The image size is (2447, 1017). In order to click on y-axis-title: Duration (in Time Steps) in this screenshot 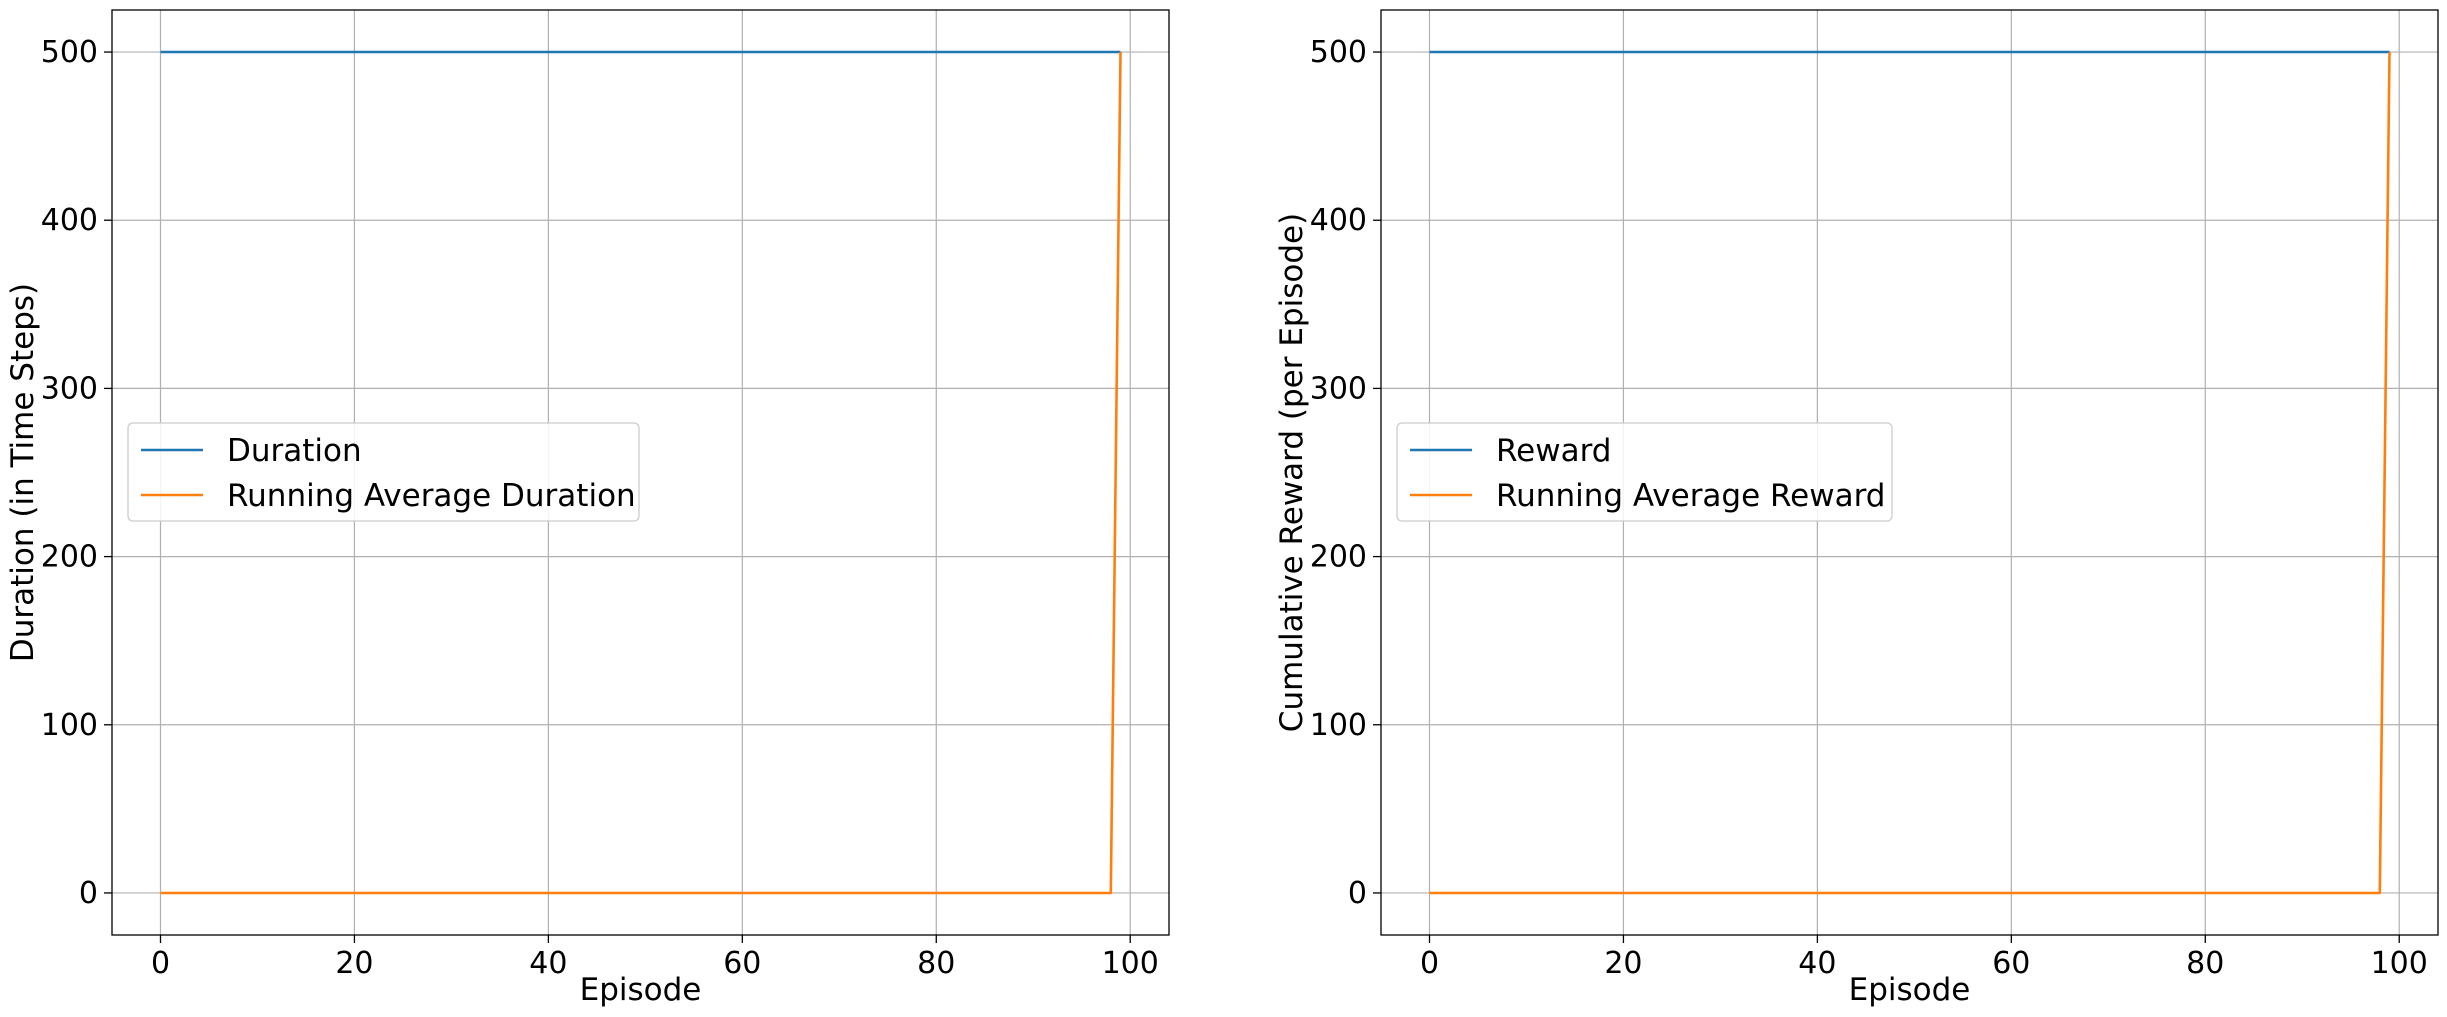, I will do `click(23, 472)`.